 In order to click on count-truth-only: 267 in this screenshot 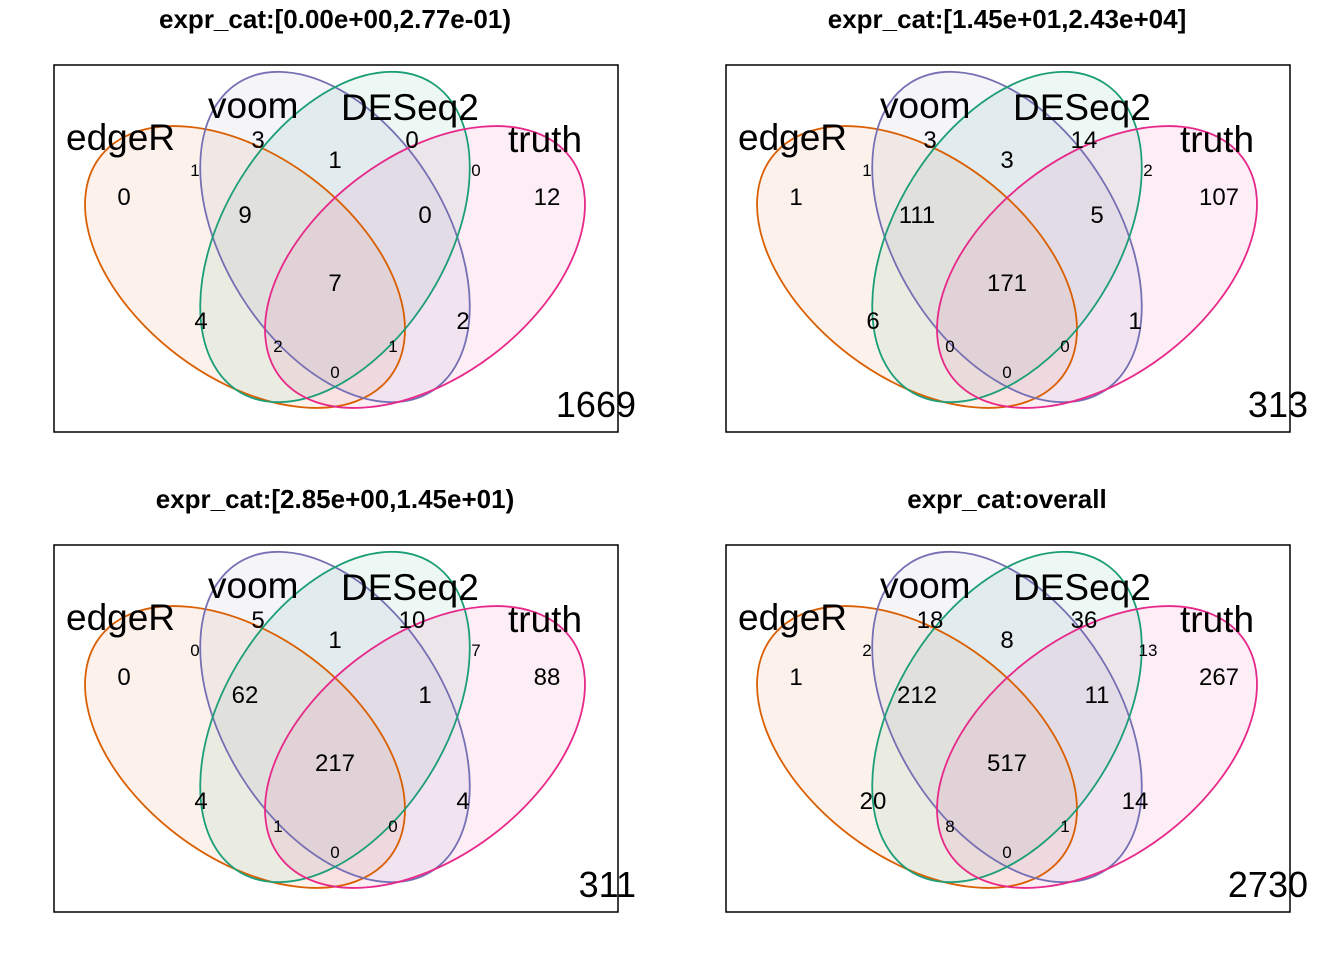, I will do `click(1219, 677)`.